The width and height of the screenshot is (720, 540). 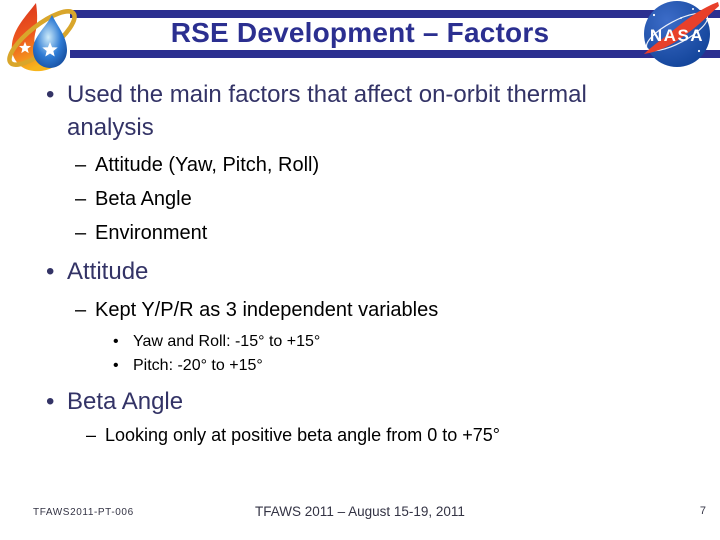 I want to click on bullet-text: Environment, so click(x=151, y=233).